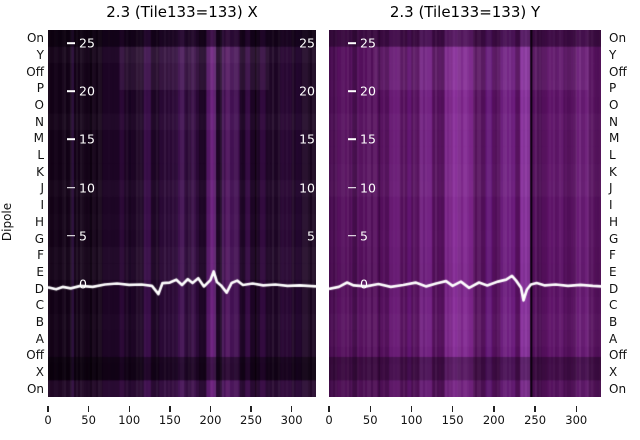  I want to click on panel-title: 2.3 (Tile133=133) Y, so click(465, 12).